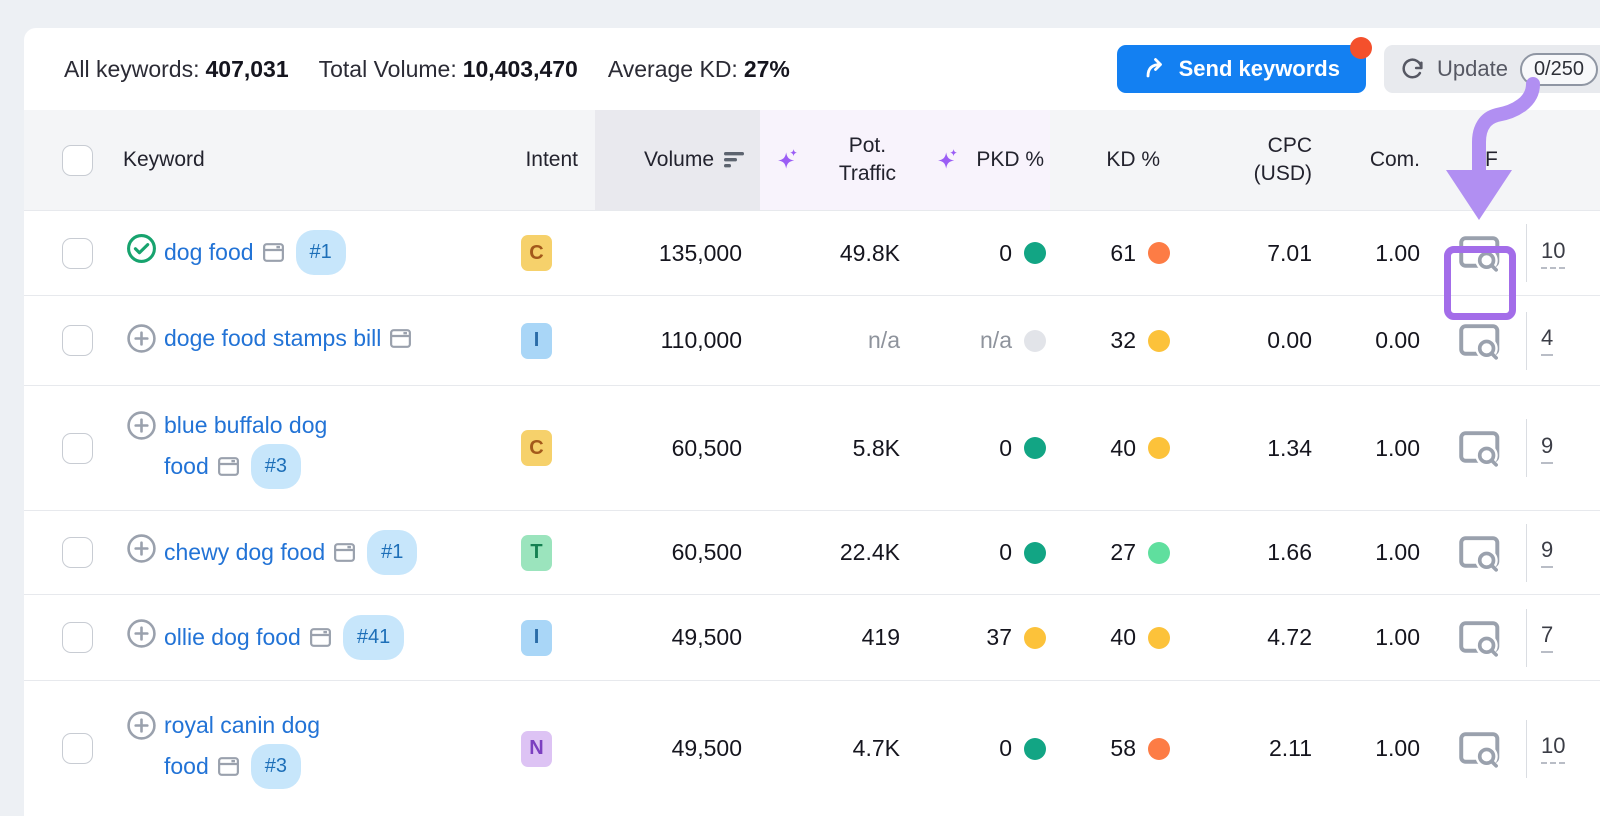 The height and width of the screenshot is (816, 1600). I want to click on column-header-pot-traffic: Pot. Traffic, so click(845, 160).